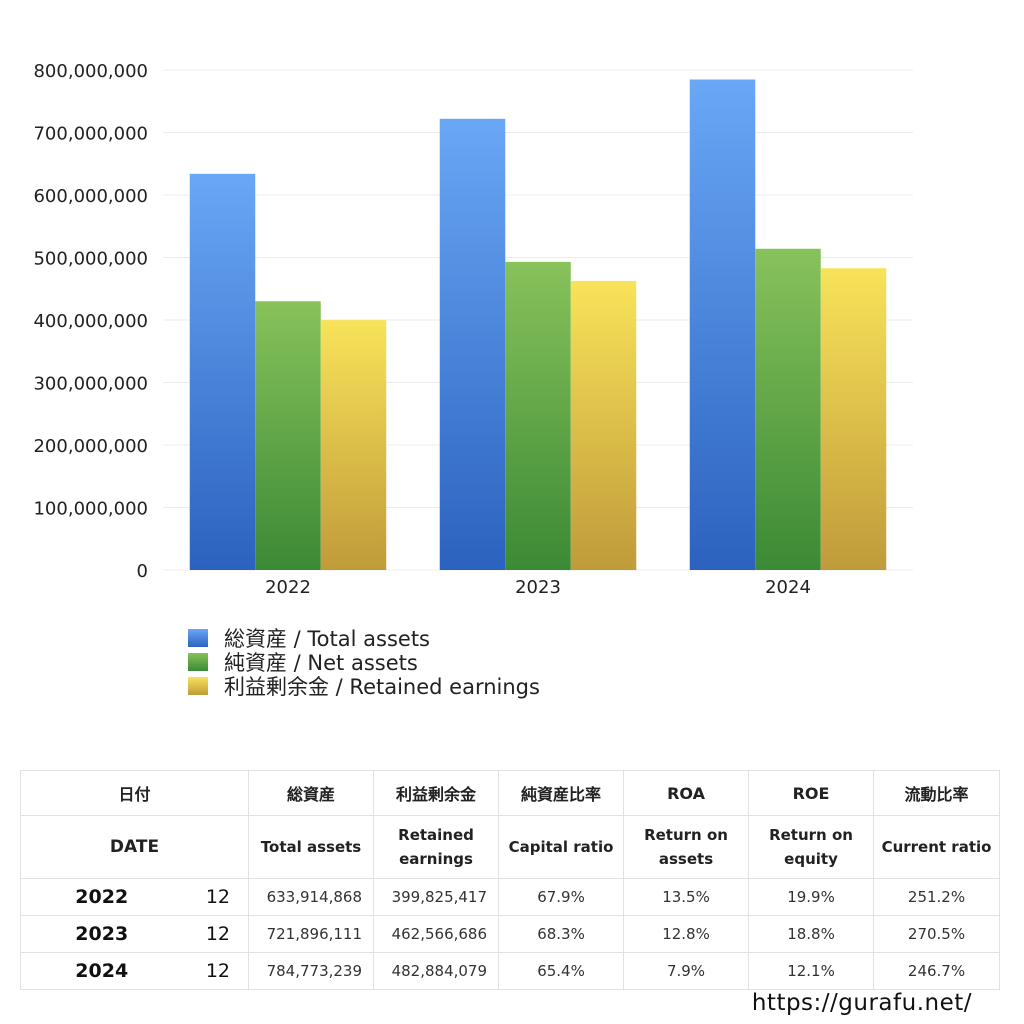 The height and width of the screenshot is (1024, 1024). Describe the element at coordinates (311, 847) in the screenshot. I see `header-total-assets-en: Total assets` at that location.